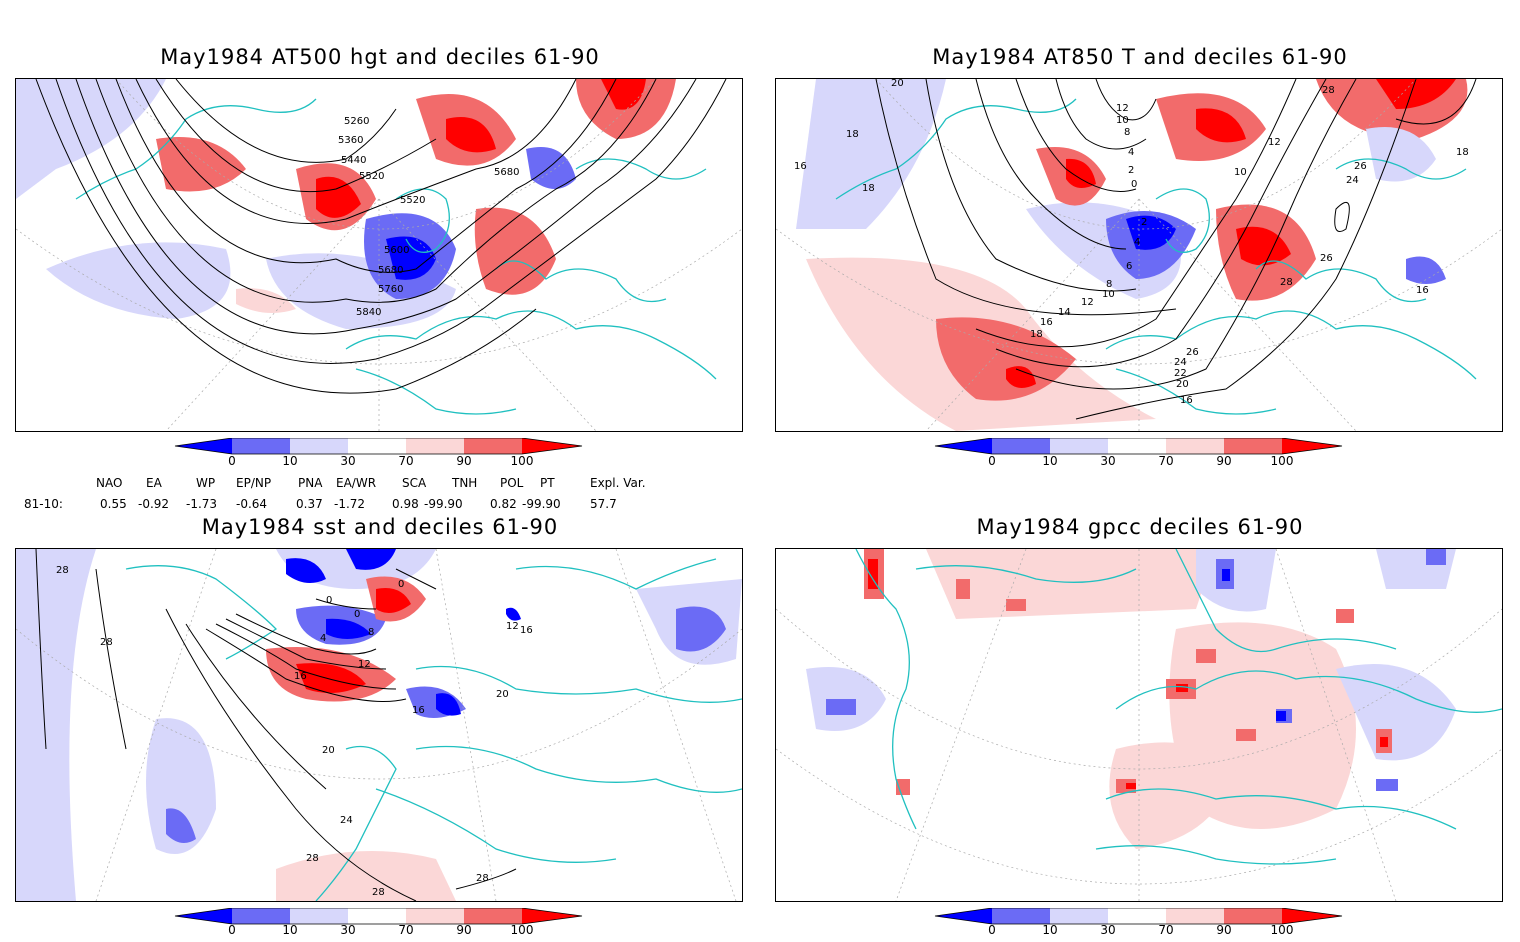  What do you see at coordinates (1140, 527) in the screenshot?
I see `panel-title-gpcc: May1984 gpcc deciles 61-90` at bounding box center [1140, 527].